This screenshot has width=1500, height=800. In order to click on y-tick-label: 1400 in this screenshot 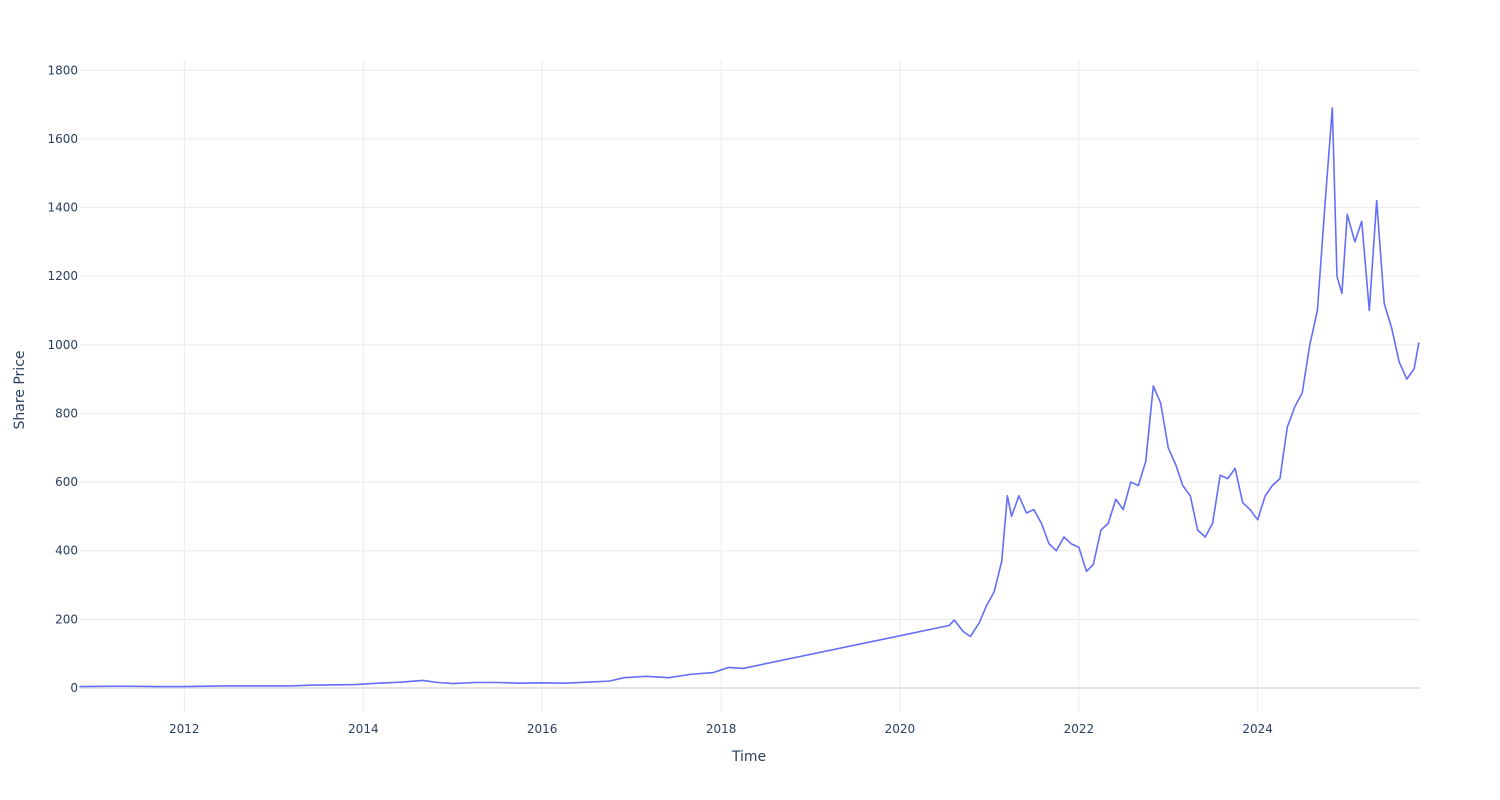, I will do `click(62, 208)`.